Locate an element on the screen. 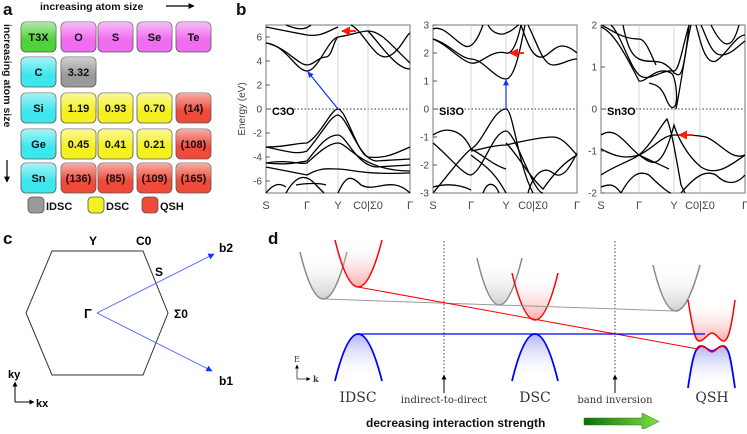 The width and height of the screenshot is (747, 434). phase-label-qsh: QSH is located at coordinates (711, 398).